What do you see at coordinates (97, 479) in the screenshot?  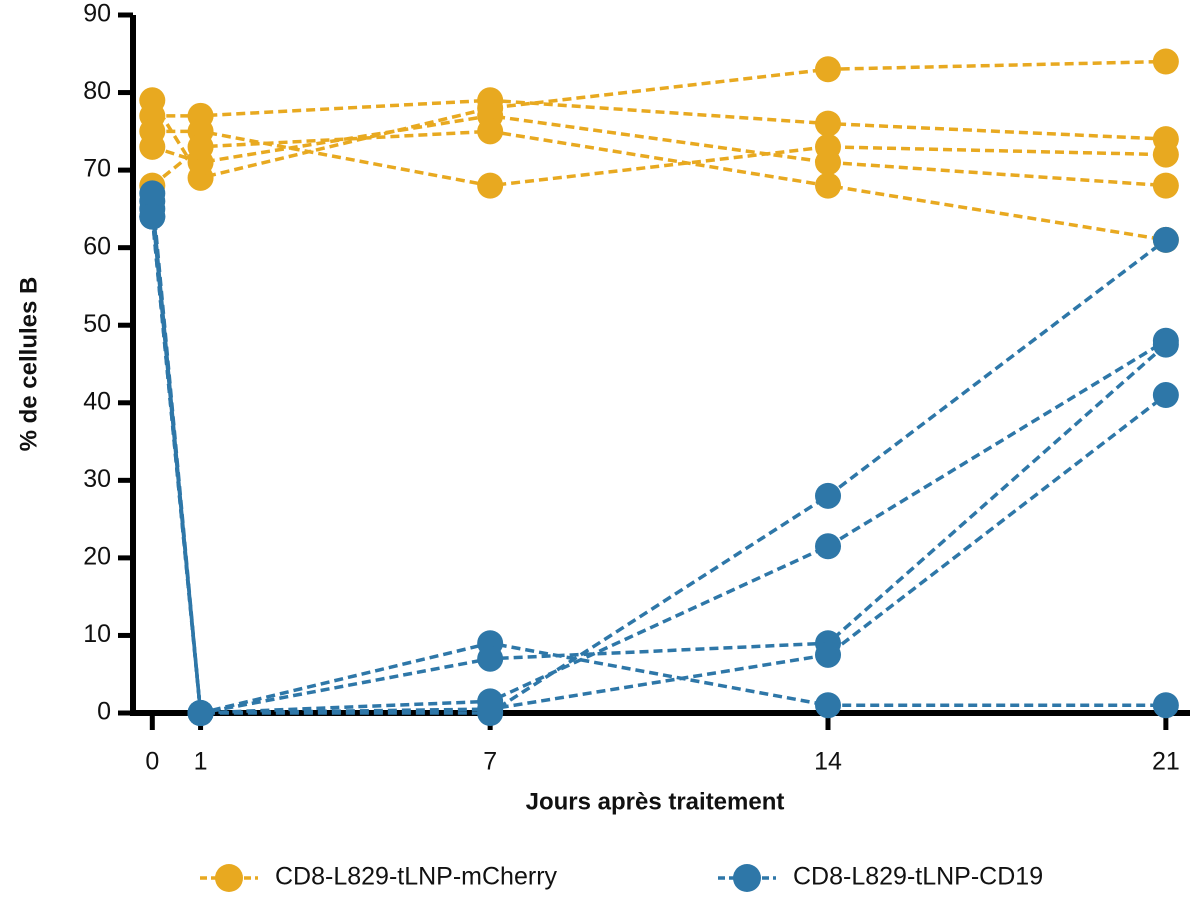 I see `y-tick-label: 30` at bounding box center [97, 479].